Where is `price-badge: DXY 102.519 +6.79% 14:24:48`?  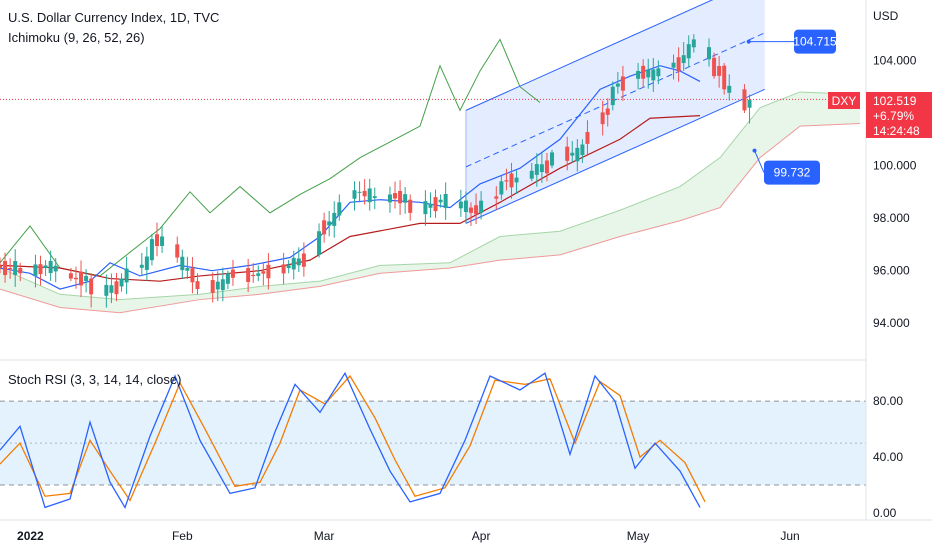
price-badge: DXY 102.519 +6.79% 14:24:48 is located at coordinates (880, 115).